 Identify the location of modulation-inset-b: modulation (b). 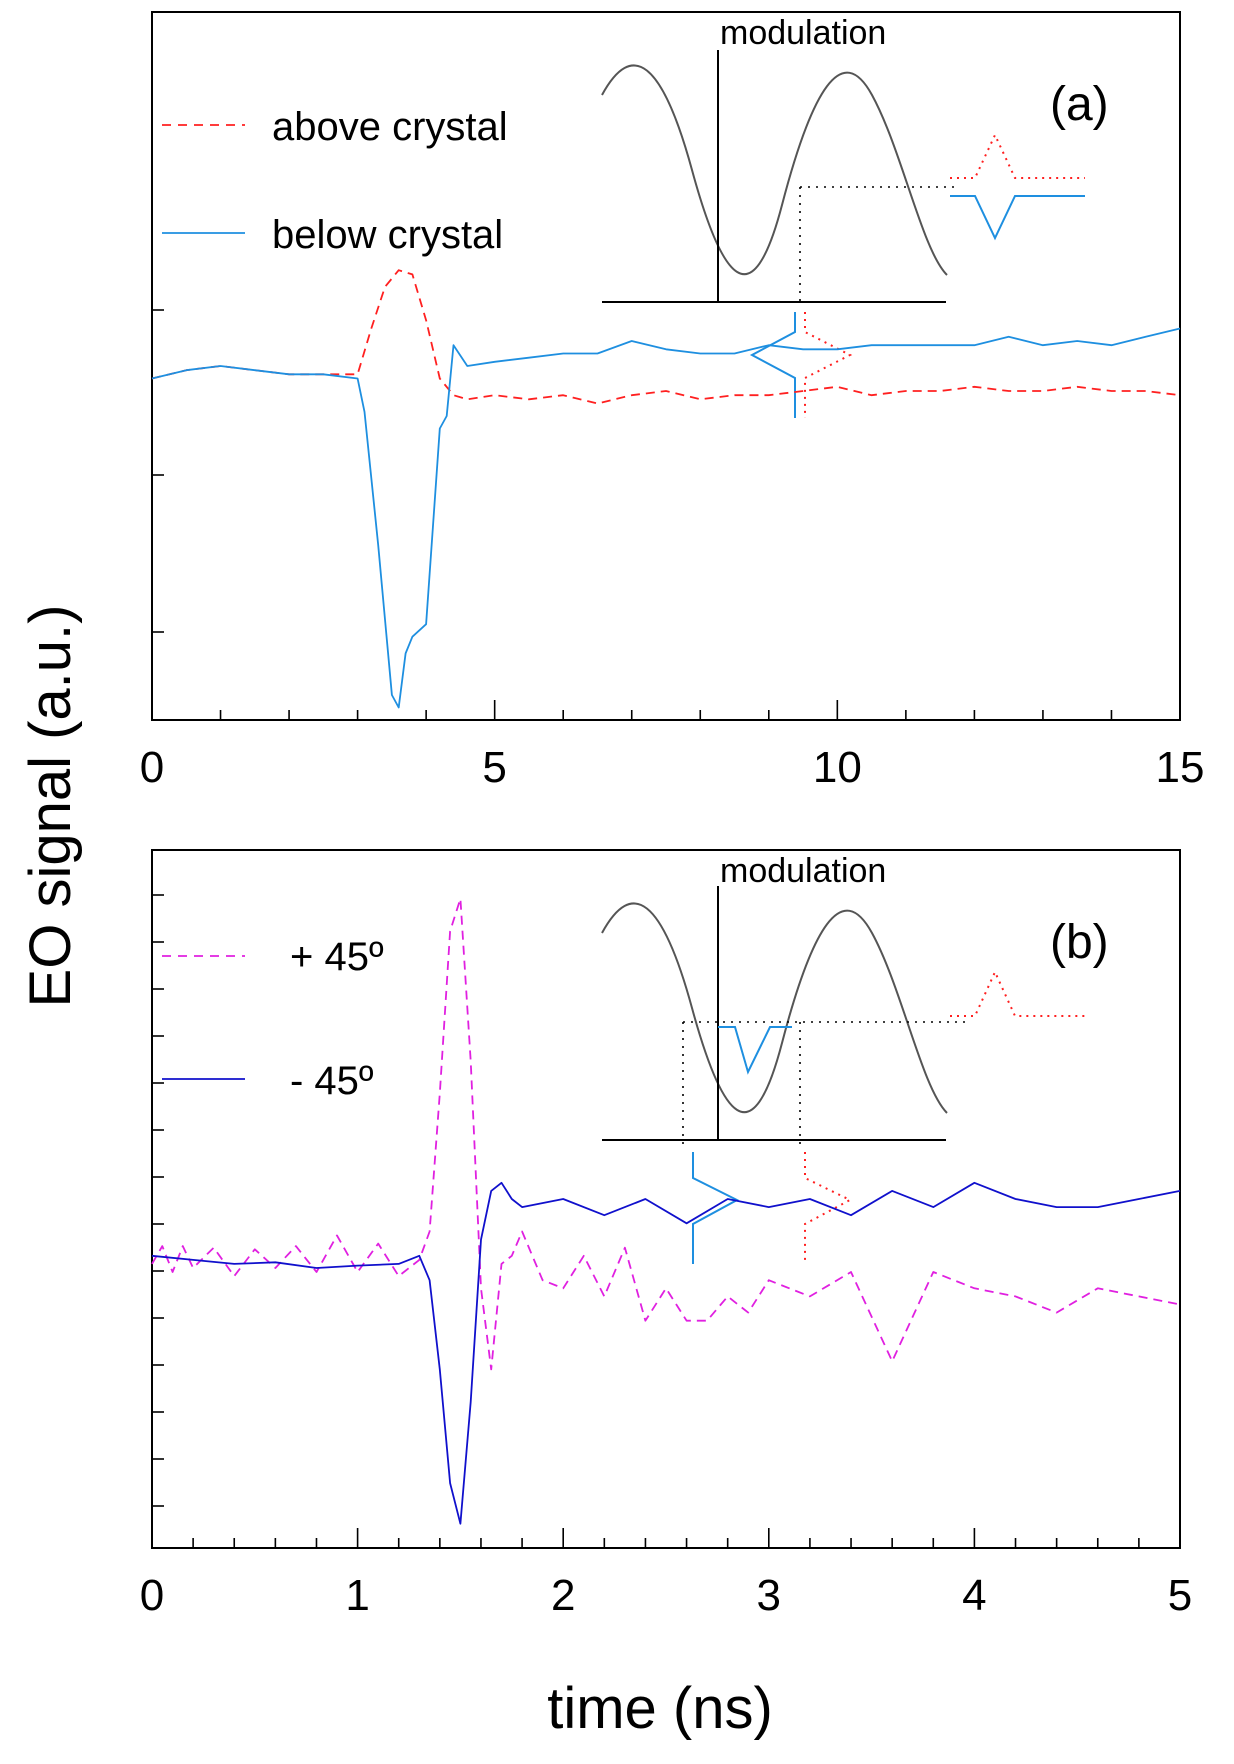
(855, 1058).